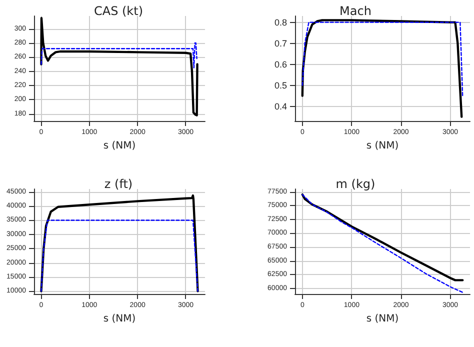  I want to click on y-tick-label: 0.4, so click(280, 106).